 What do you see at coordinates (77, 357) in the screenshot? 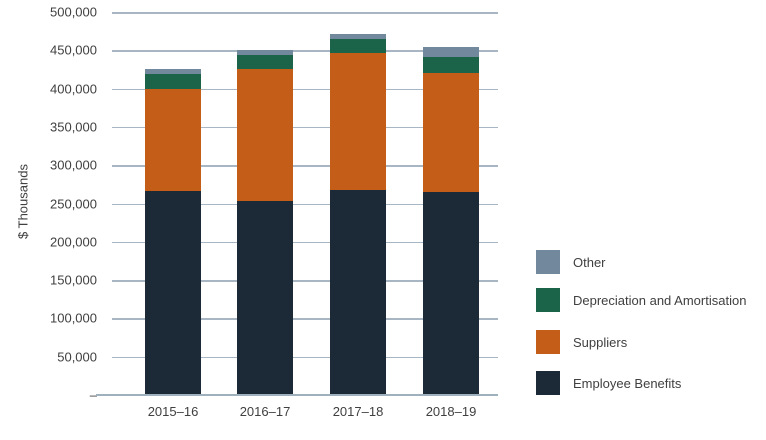
I see `y-tick-label: 50,000` at bounding box center [77, 357].